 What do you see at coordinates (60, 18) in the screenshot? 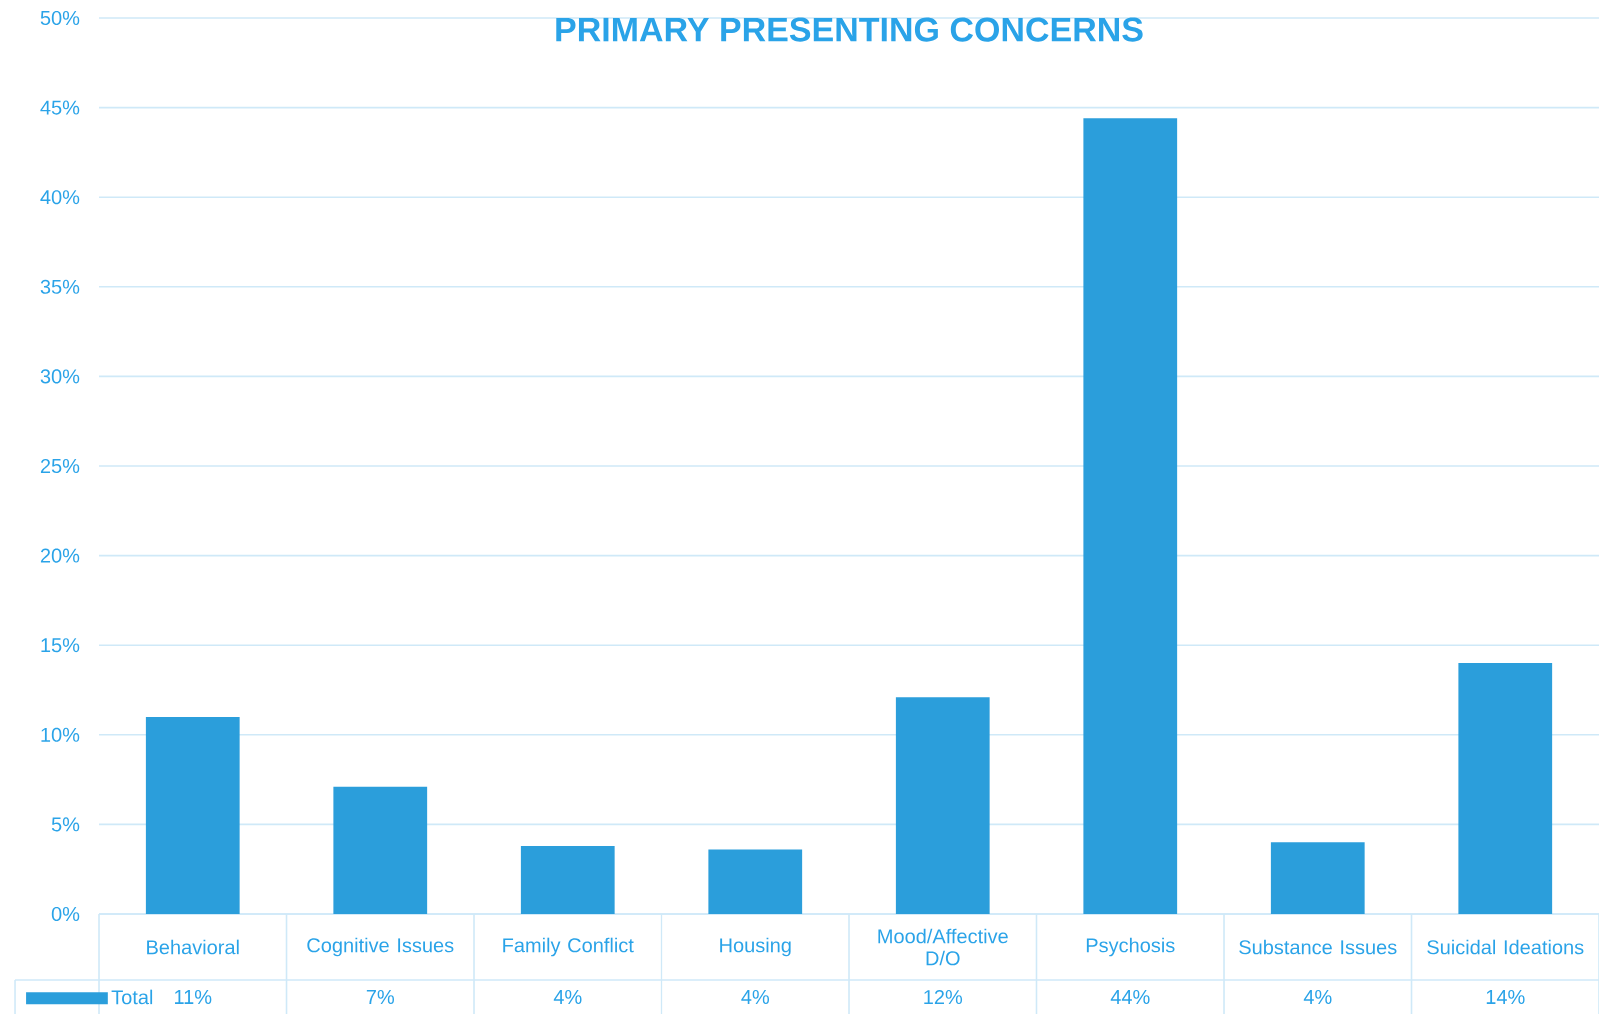
I see `y-tick-label: 50%` at bounding box center [60, 18].